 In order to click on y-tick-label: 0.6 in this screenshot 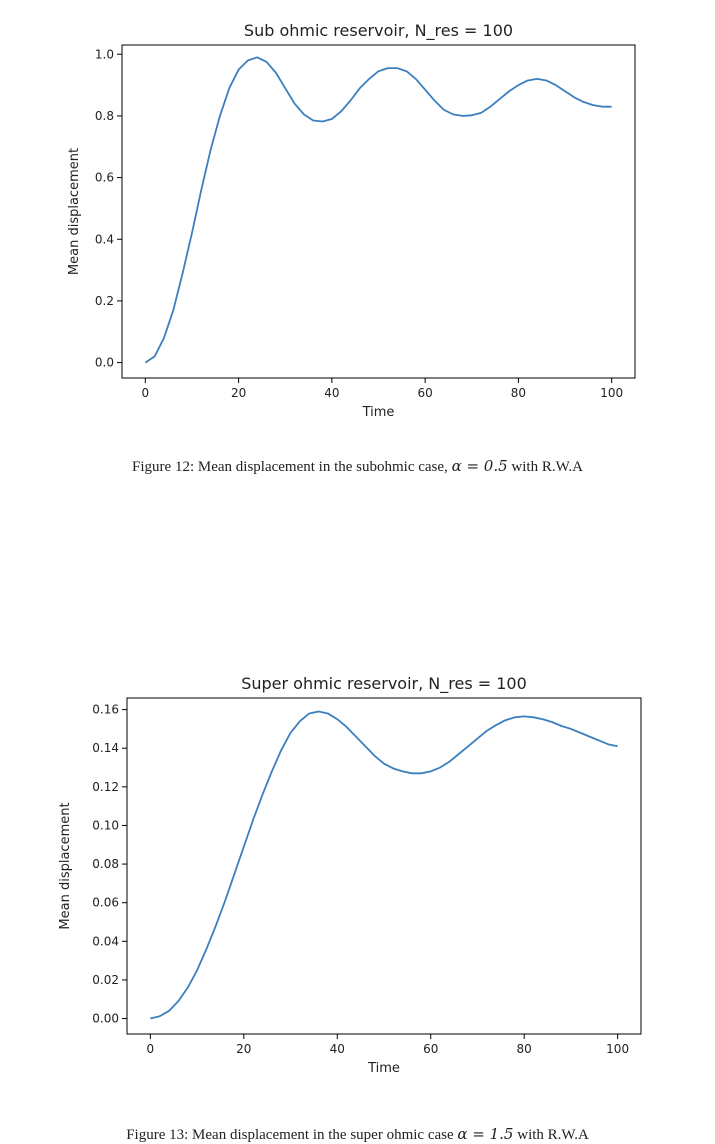, I will do `click(104, 178)`.